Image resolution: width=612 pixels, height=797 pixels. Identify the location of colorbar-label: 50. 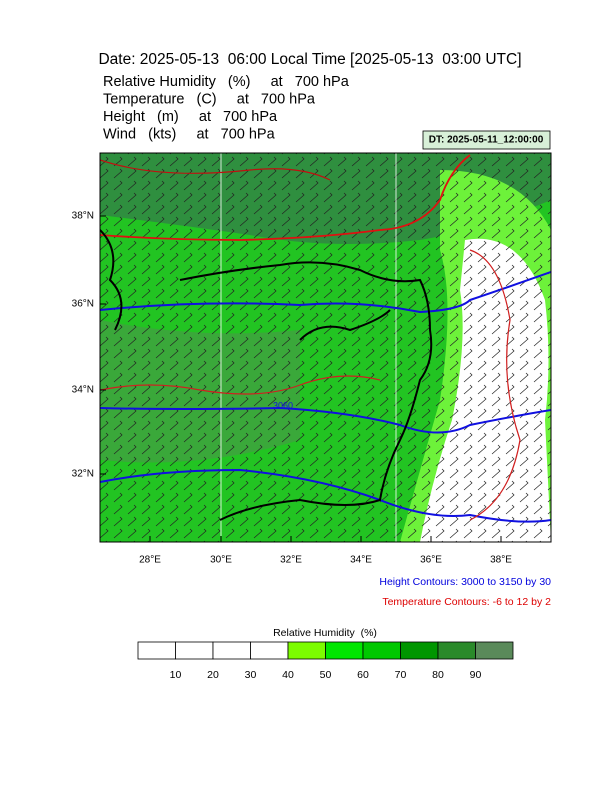
(326, 675).